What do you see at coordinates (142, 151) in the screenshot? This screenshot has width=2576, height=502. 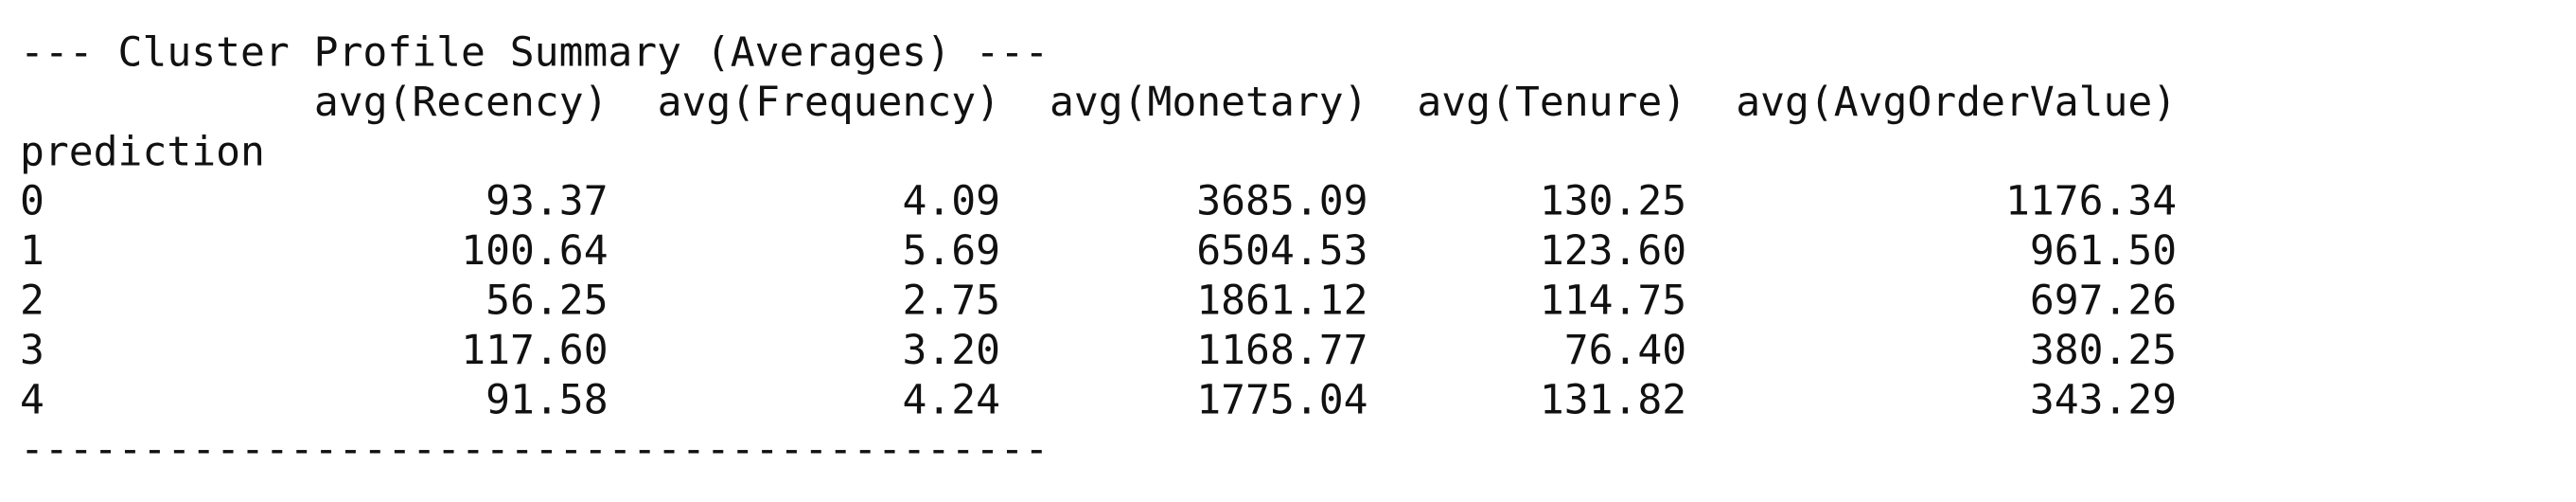 I see `index-name: prediction` at bounding box center [142, 151].